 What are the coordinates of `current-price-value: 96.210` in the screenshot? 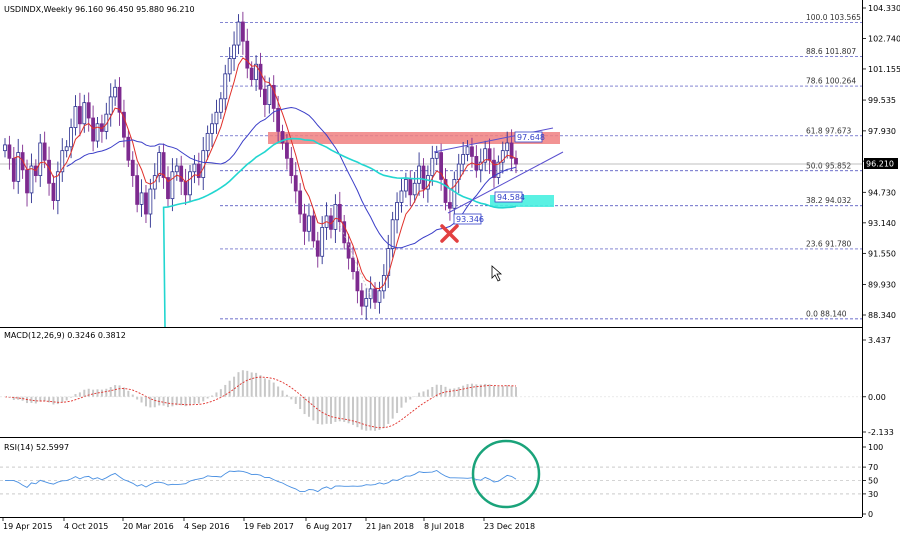 It's located at (880, 164).